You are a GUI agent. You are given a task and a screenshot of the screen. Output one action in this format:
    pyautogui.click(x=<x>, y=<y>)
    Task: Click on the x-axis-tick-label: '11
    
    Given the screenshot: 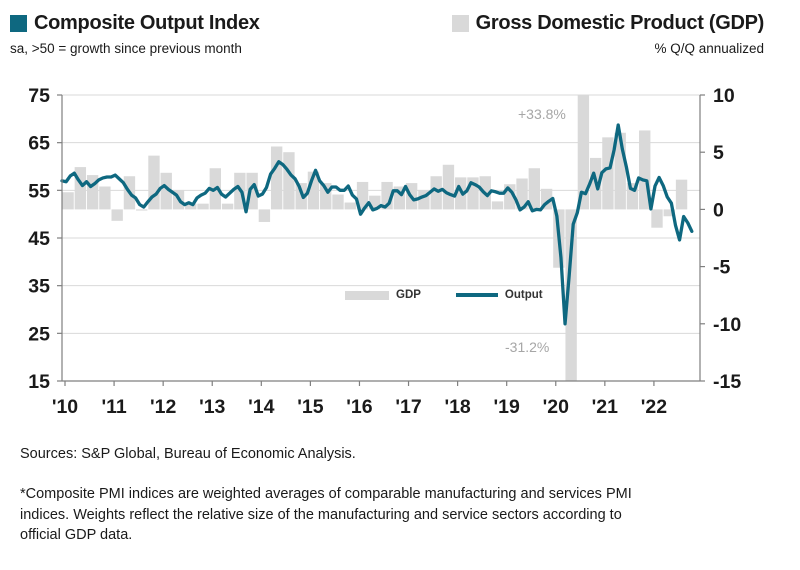 What is the action you would take?
    pyautogui.click(x=113, y=407)
    